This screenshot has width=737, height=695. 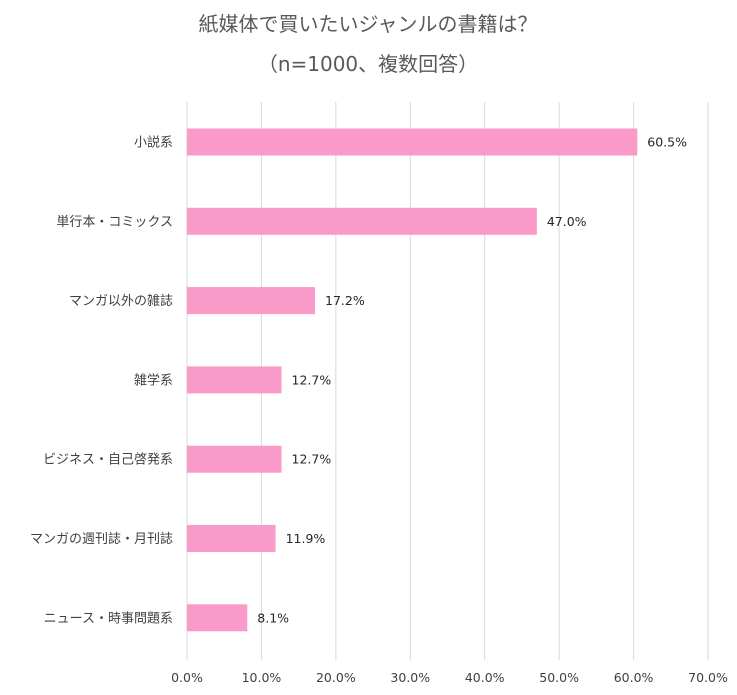 What do you see at coordinates (567, 221) in the screenshot?
I see `data-label: 47.0%` at bounding box center [567, 221].